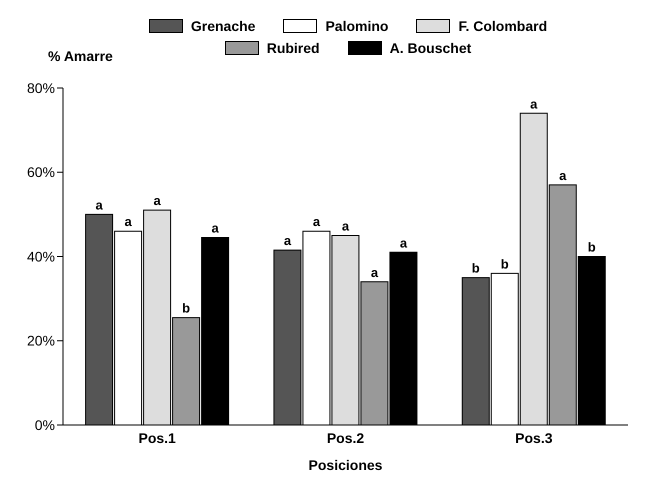 The image size is (656, 493). What do you see at coordinates (534, 438) in the screenshot?
I see `x-tick-label: Pos.3` at bounding box center [534, 438].